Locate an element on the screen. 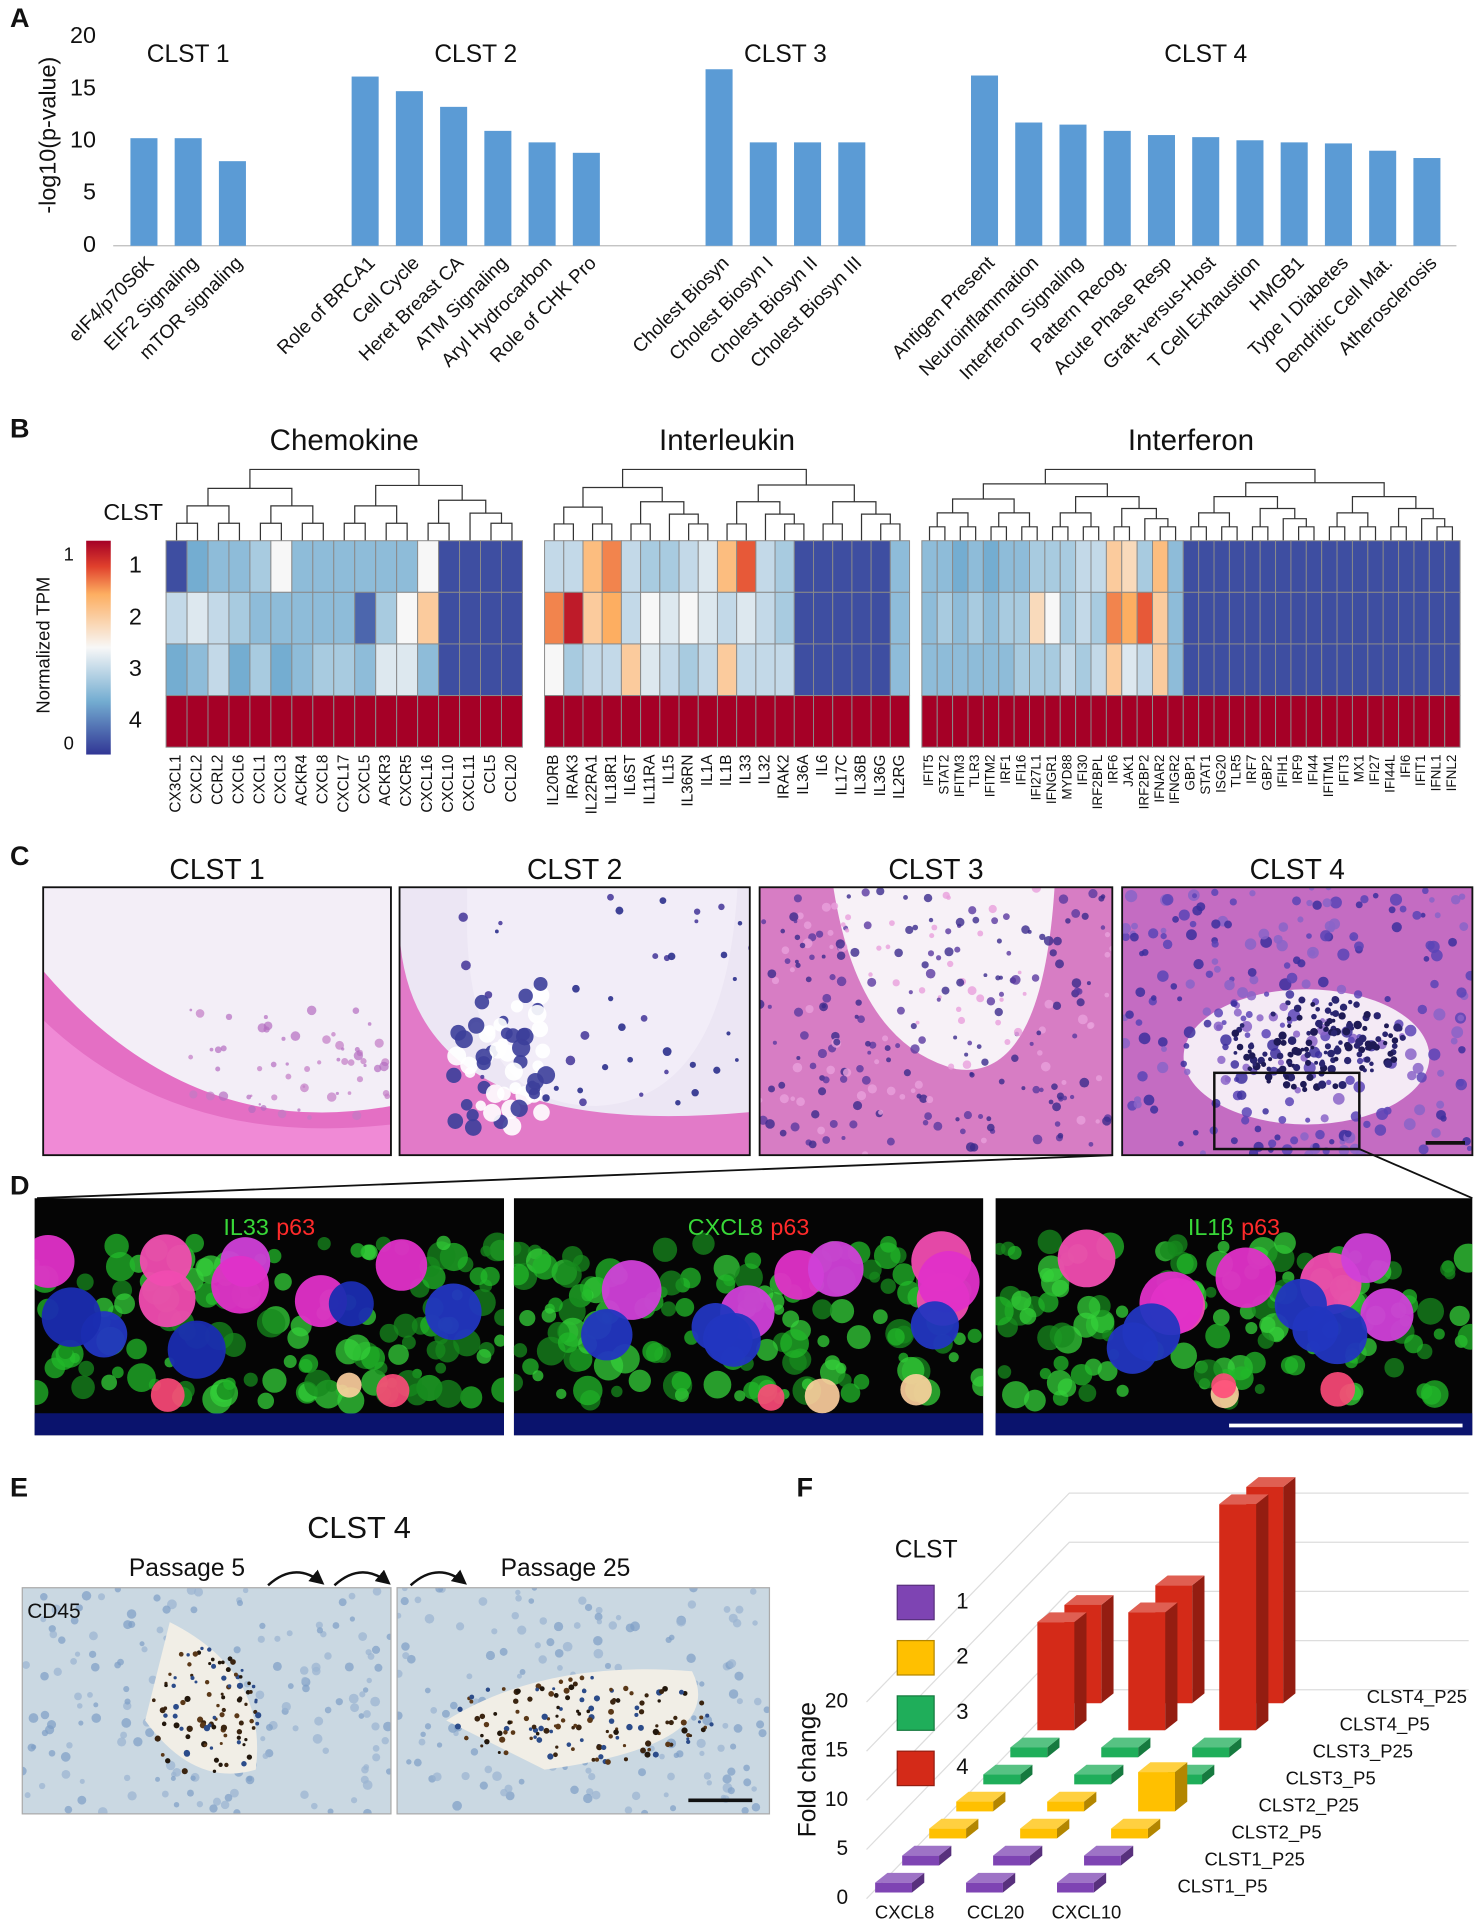 The width and height of the screenshot is (1475, 1922). column-label: IL33 is located at coordinates (745, 770).